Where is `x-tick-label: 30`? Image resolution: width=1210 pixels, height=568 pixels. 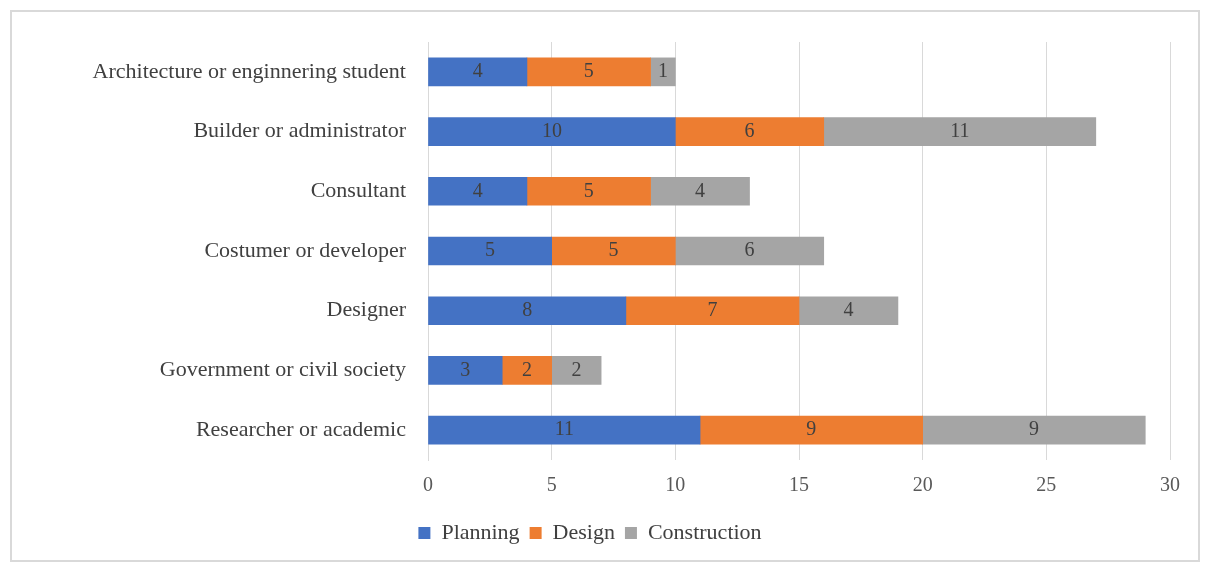
x-tick-label: 30 is located at coordinates (1170, 484).